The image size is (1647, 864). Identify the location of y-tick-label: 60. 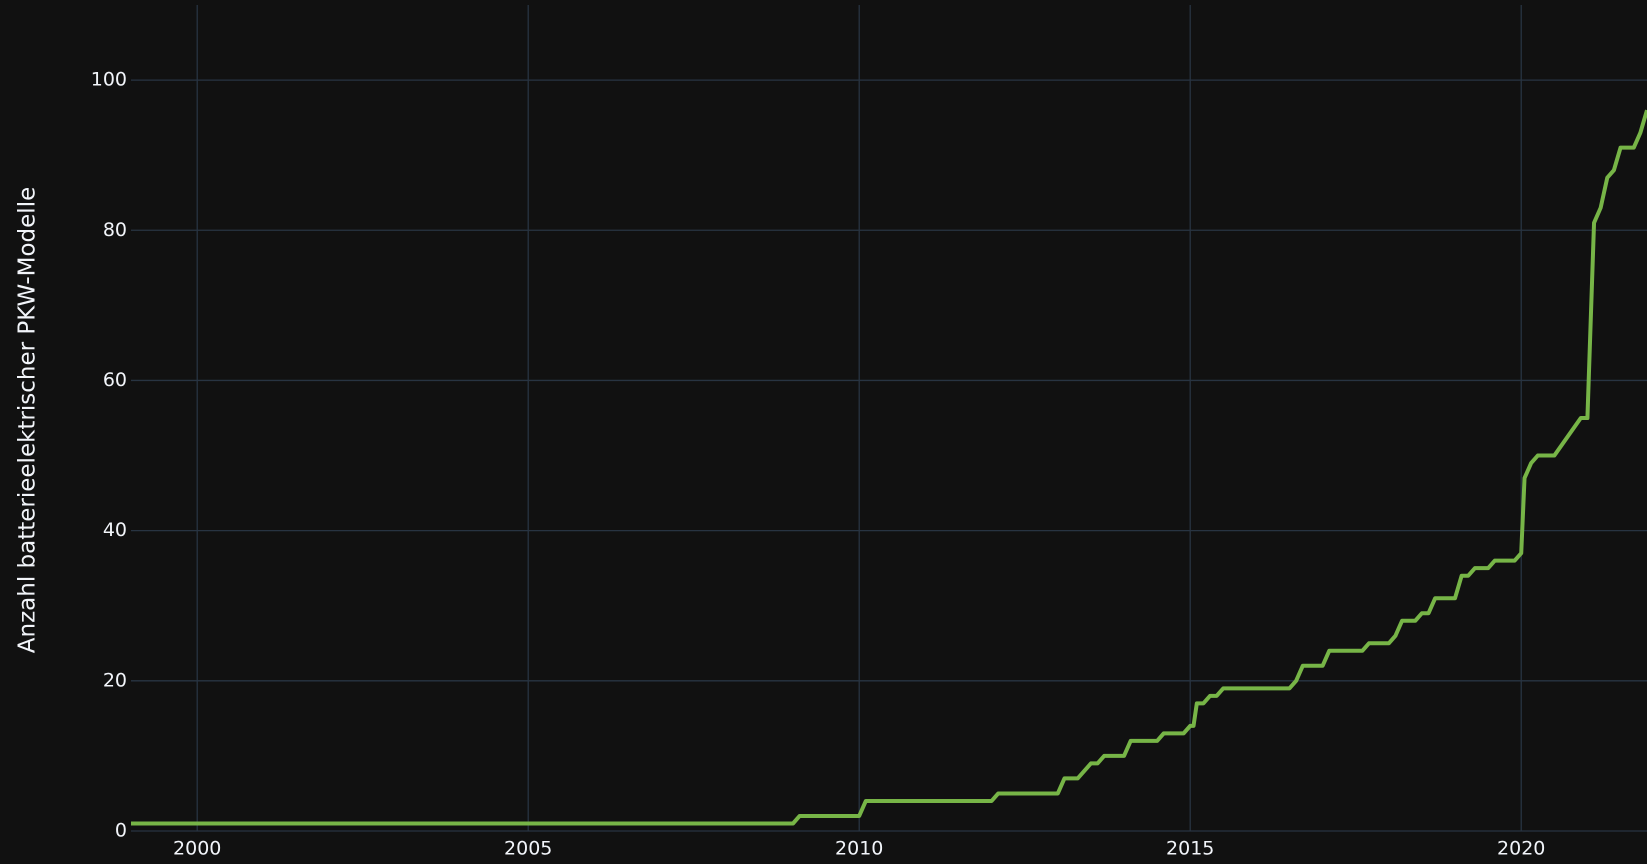
(115, 380).